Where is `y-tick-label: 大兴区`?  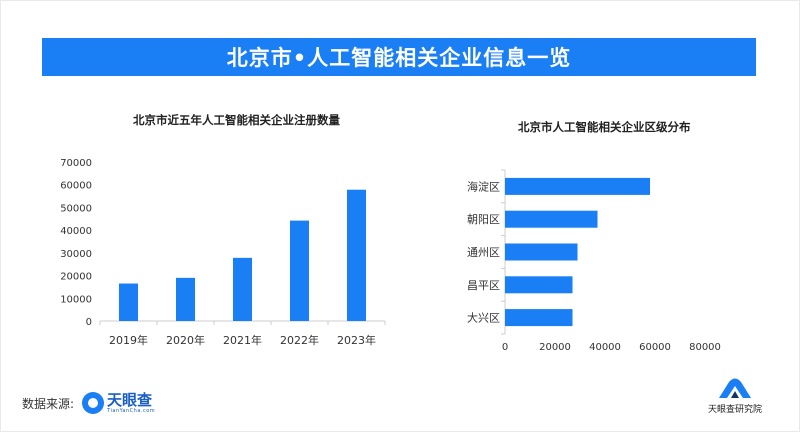
y-tick-label: 大兴区 is located at coordinates (483, 318).